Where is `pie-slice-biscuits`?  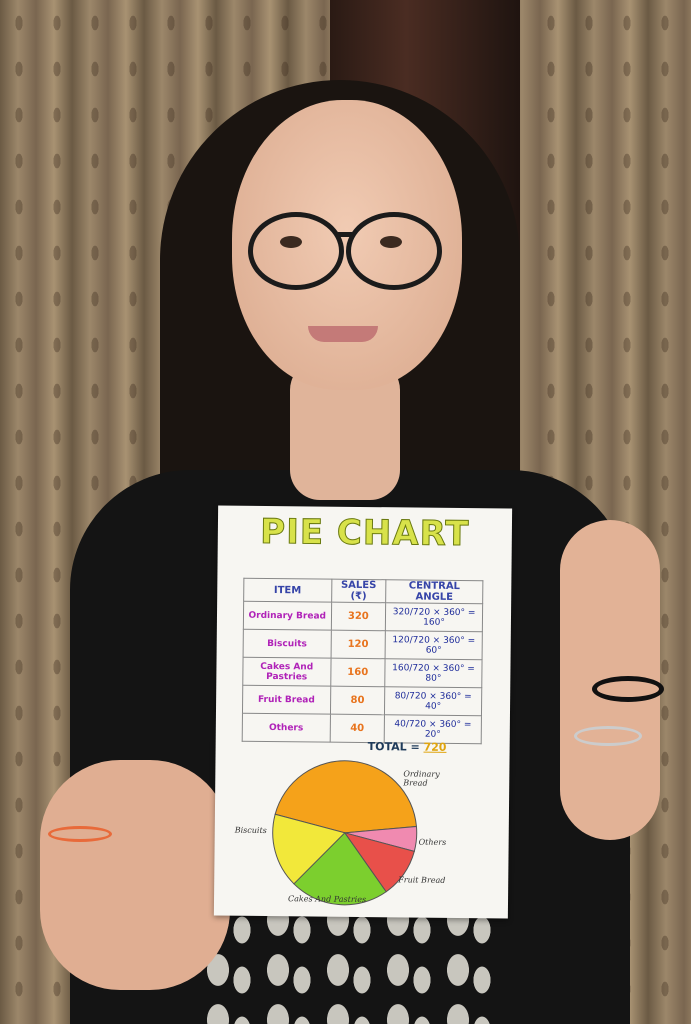 pie-slice-biscuits is located at coordinates (309, 849).